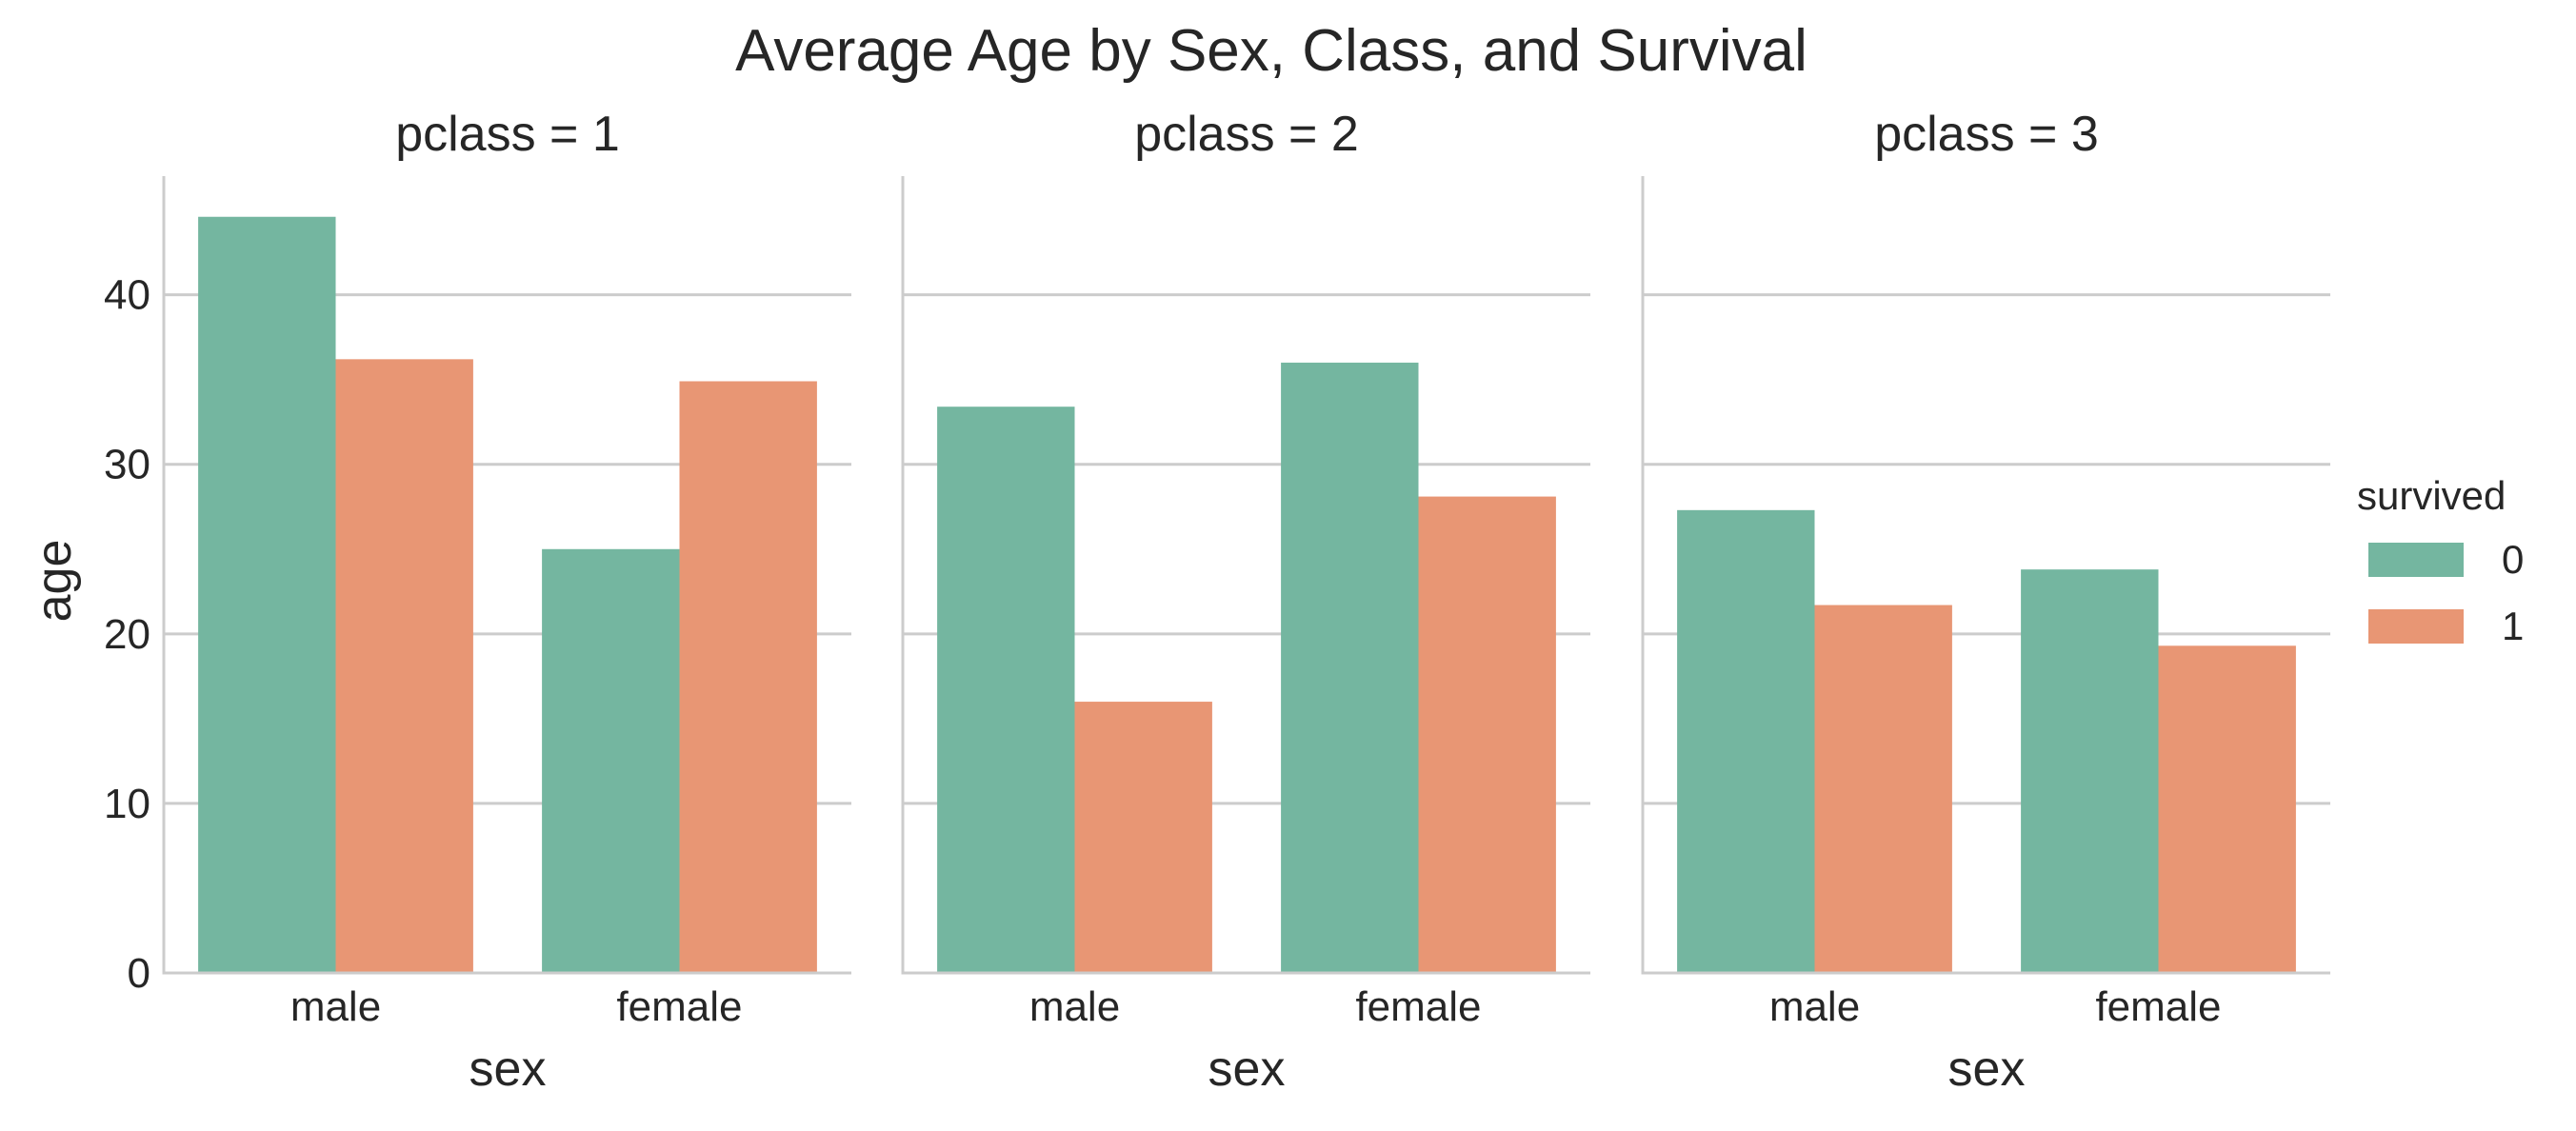  I want to click on y-tick-label: 20, so click(127, 634).